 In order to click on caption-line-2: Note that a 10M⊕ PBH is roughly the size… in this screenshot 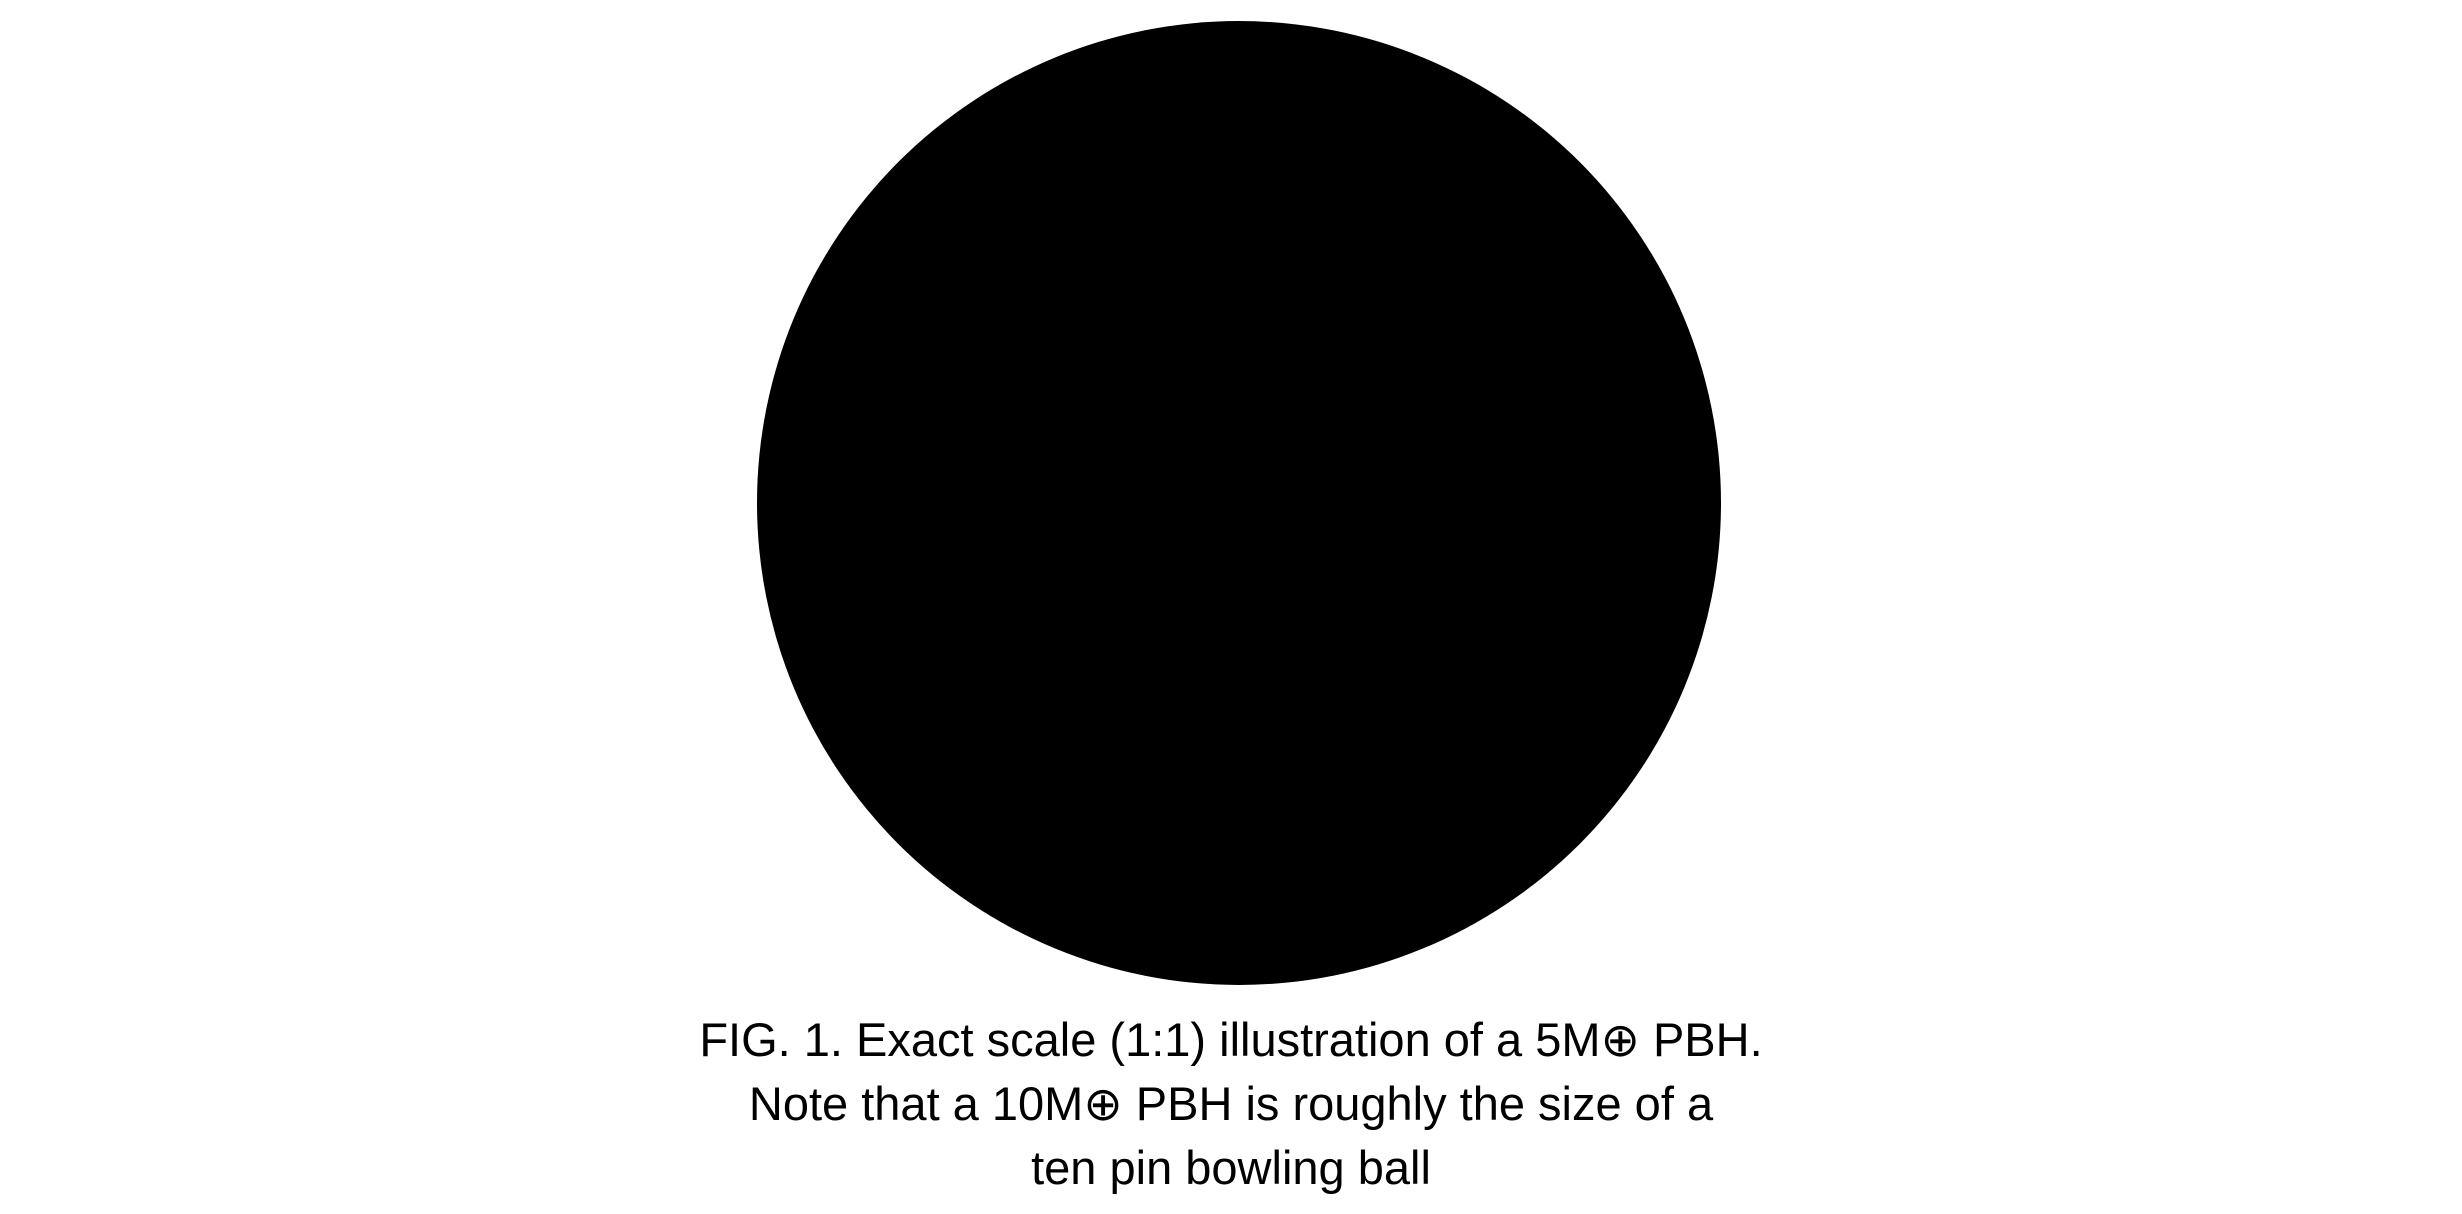, I will do `click(1231, 1103)`.